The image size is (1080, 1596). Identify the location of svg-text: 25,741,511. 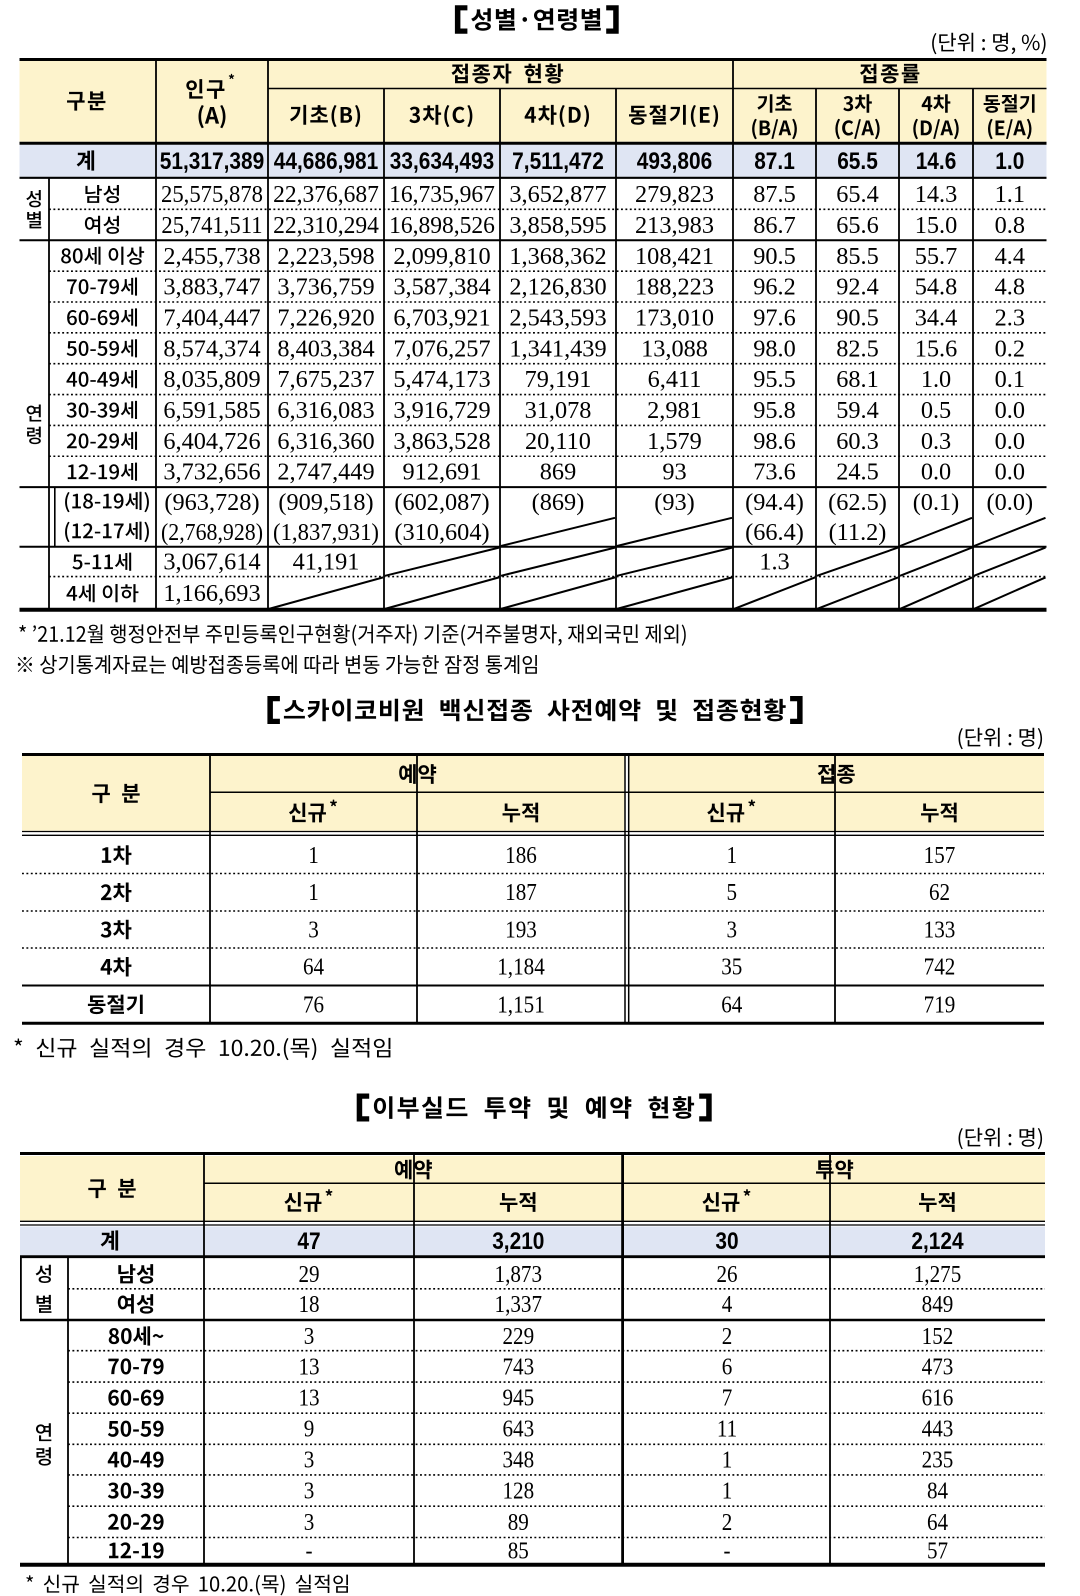
(211, 225).